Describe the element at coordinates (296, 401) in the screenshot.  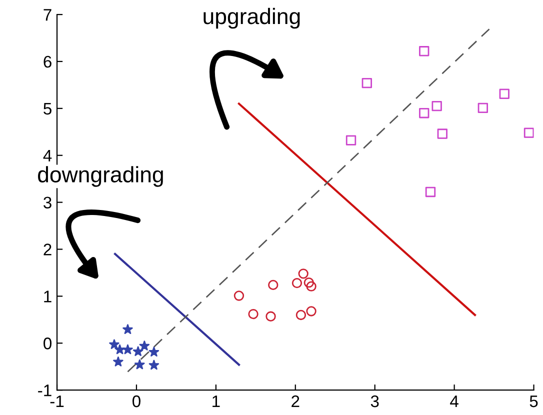
I see `x-tick-label: 2` at that location.